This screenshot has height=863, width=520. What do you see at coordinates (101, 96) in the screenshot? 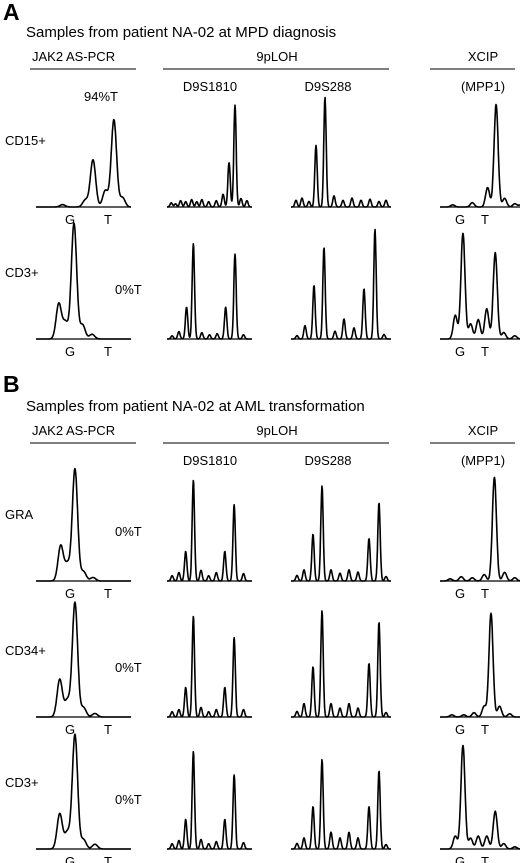
I see `jak2-percent-t: 94%T` at bounding box center [101, 96].